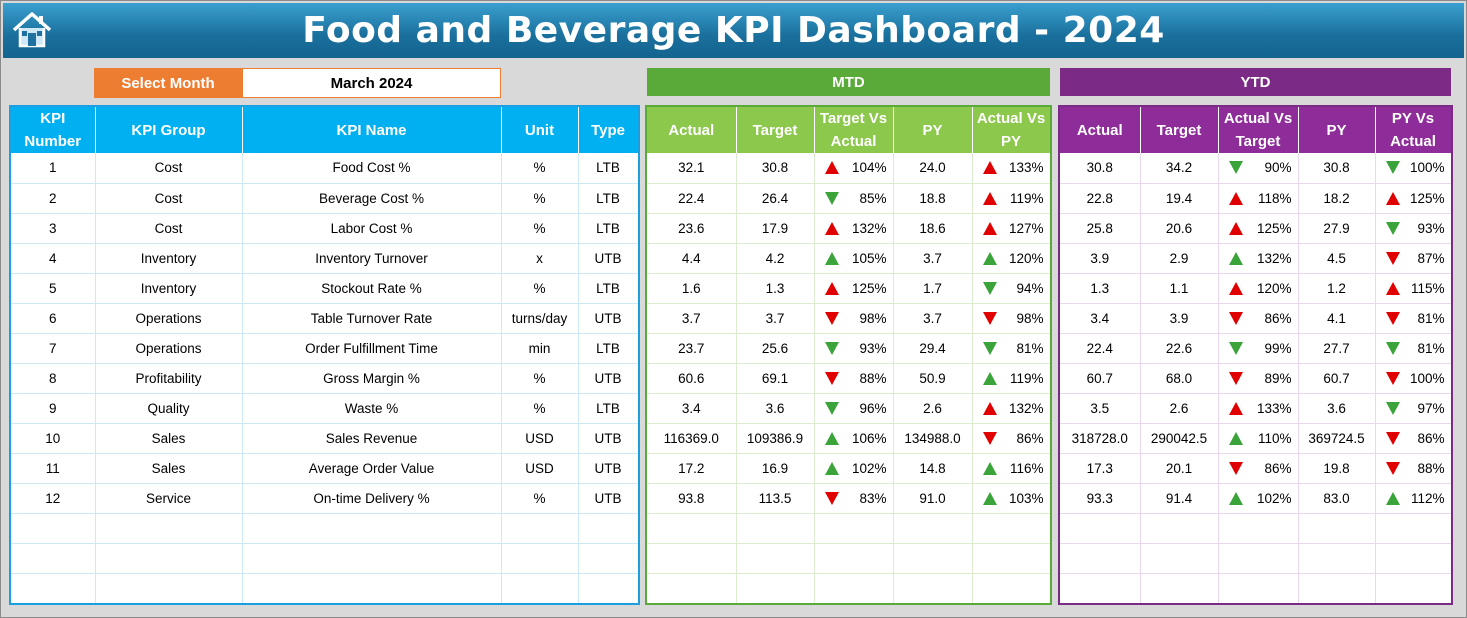 The width and height of the screenshot is (1467, 618). Describe the element at coordinates (854, 168) in the screenshot. I see `percent-cell: 104%` at that location.